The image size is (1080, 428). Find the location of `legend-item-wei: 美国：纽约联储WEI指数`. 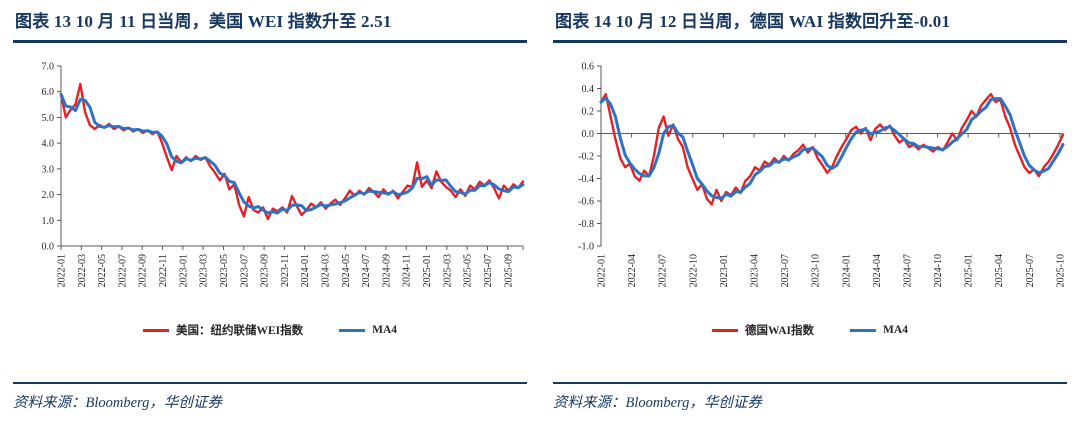

legend-item-wei: 美国：纽约联储WEI指数 is located at coordinates (223, 330).